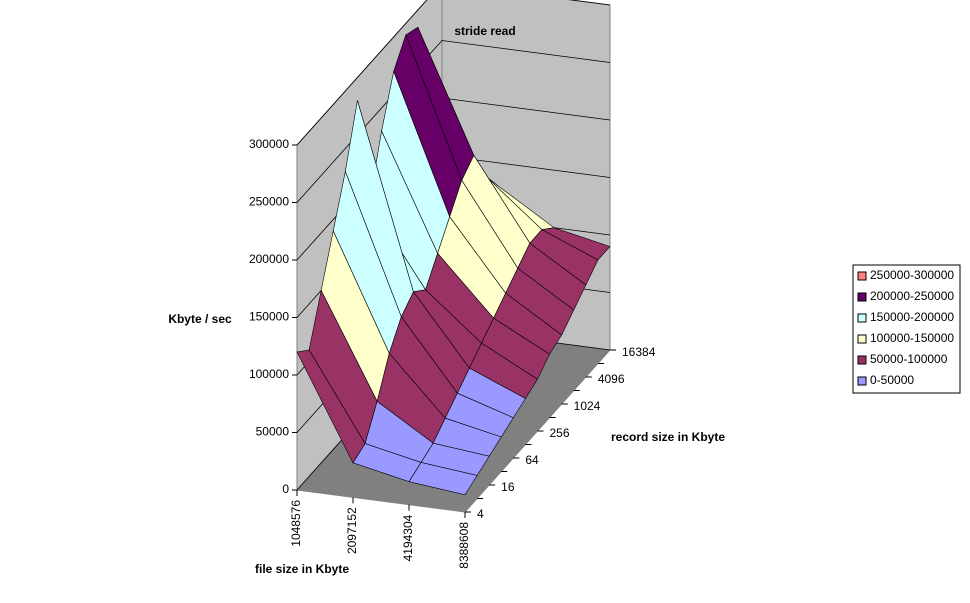  I want to click on z-tick-label: 50000, so click(273, 432).